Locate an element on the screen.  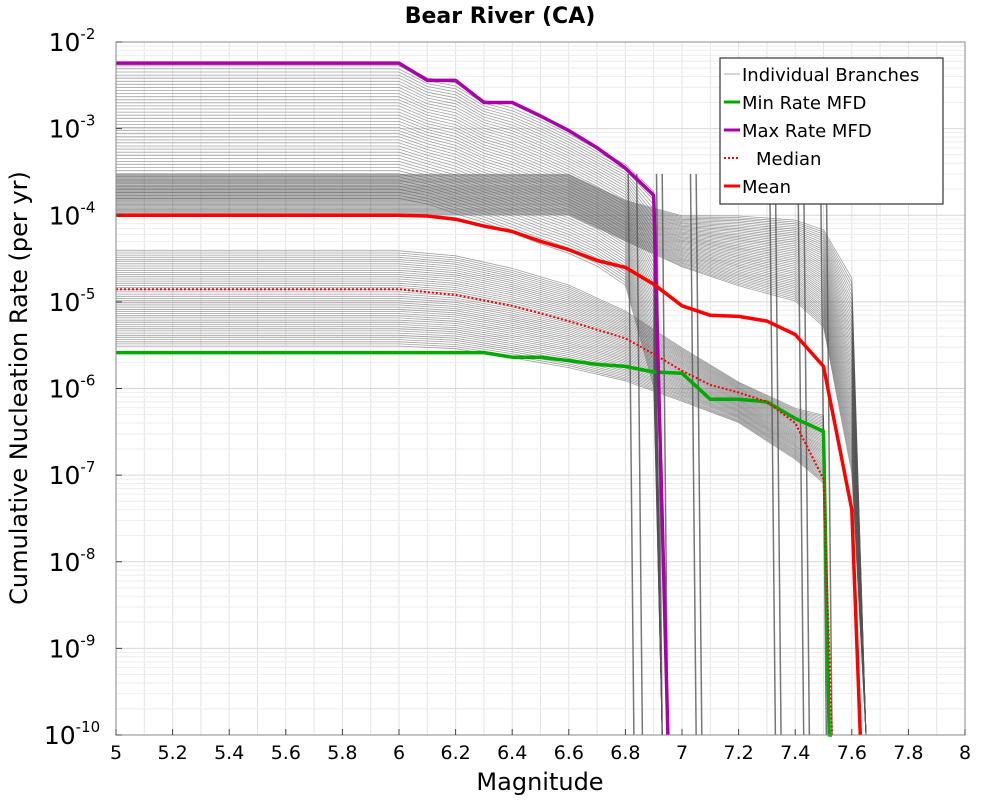
x-tick-label: 5.4 is located at coordinates (229, 753).